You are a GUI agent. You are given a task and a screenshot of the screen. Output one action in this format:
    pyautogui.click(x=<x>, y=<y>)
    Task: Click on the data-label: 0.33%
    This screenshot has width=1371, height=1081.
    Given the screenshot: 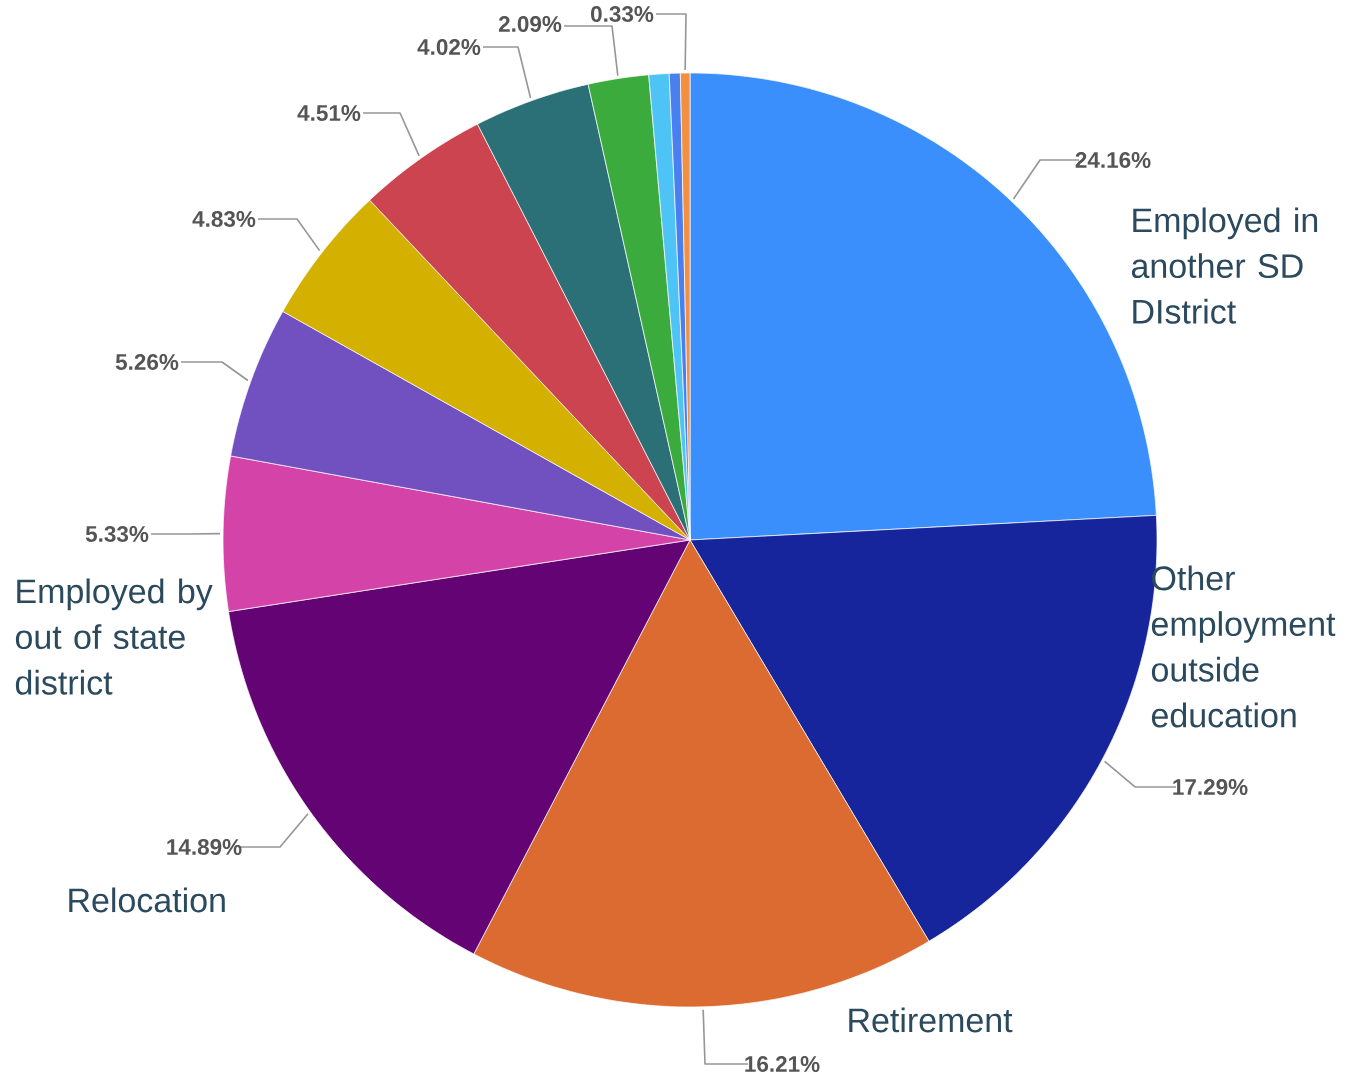 What is the action you would take?
    pyautogui.click(x=622, y=14)
    